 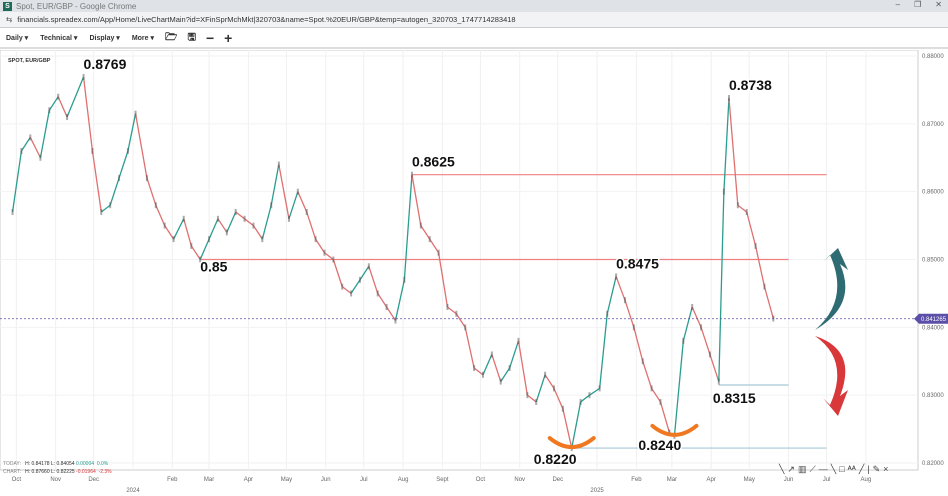 What do you see at coordinates (9, 19) in the screenshot?
I see `site-settings-icon: ⇆` at bounding box center [9, 19].